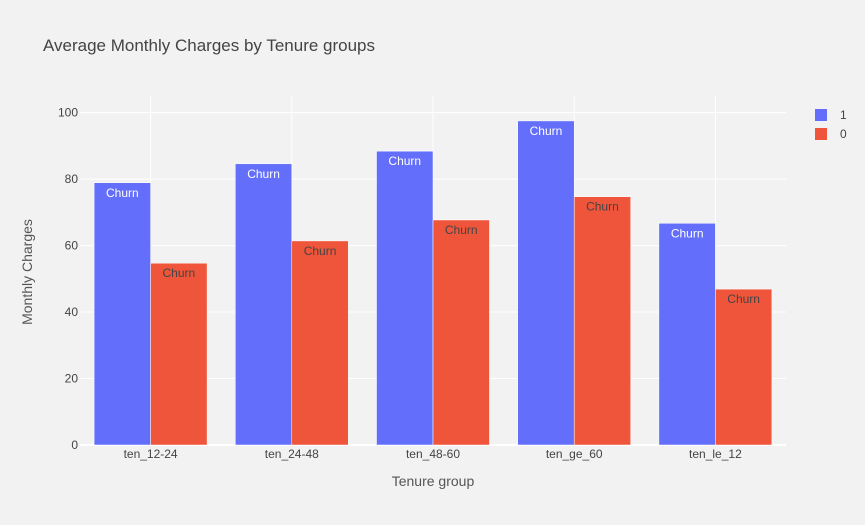 Image resolution: width=865 pixels, height=525 pixels. Describe the element at coordinates (843, 134) in the screenshot. I see `legend-label: 0` at that location.